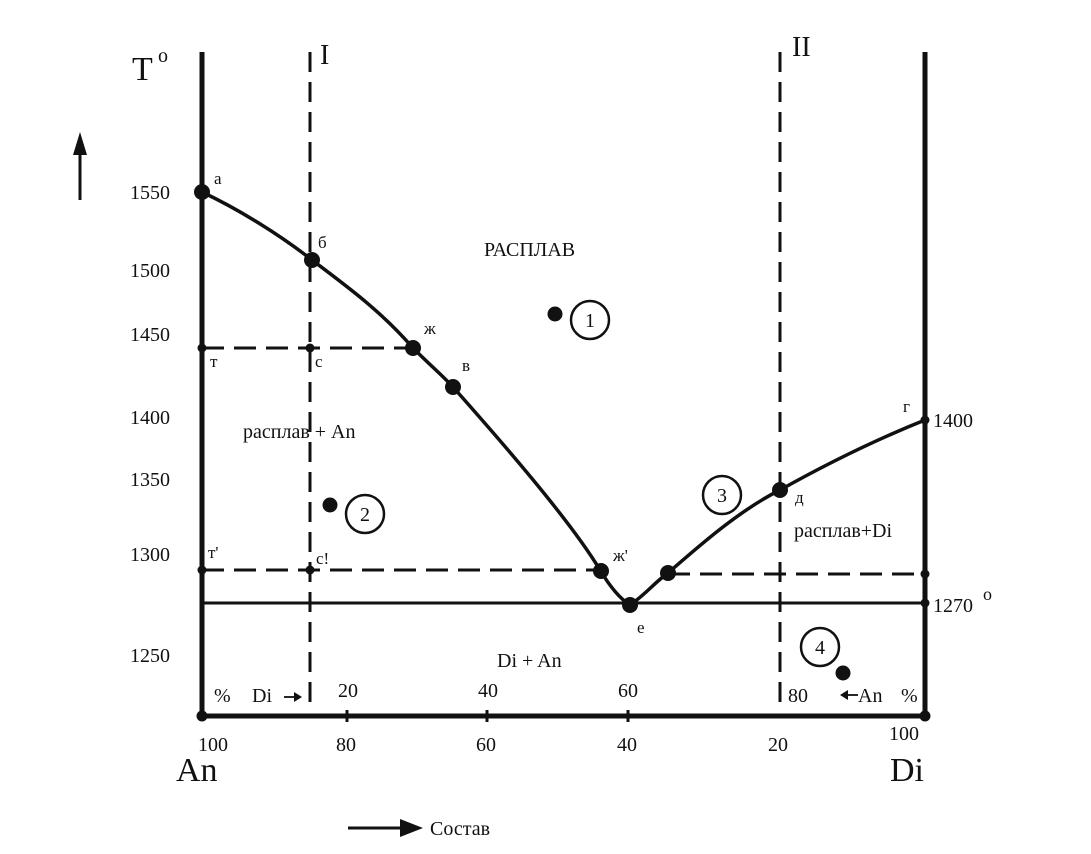 Image resolution: width=1091 pixels, height=854 pixels. I want to click on label-point-a: а, so click(218, 178).